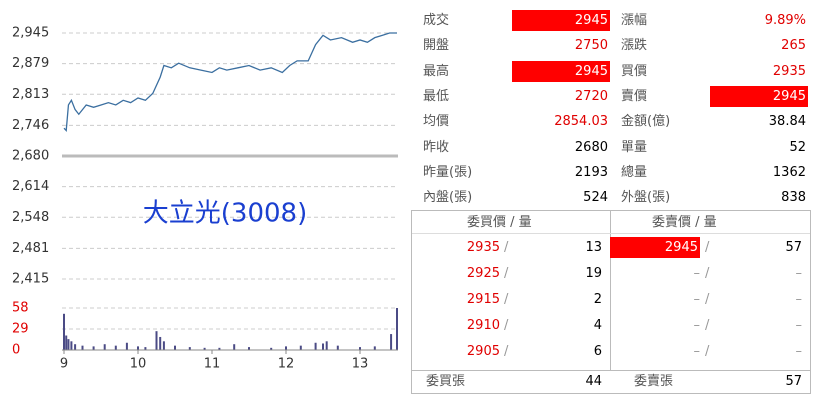 Image resolution: width=820 pixels, height=404 pixels. Describe the element at coordinates (436, 122) in the screenshot. I see `quote-label: 均價` at that location.